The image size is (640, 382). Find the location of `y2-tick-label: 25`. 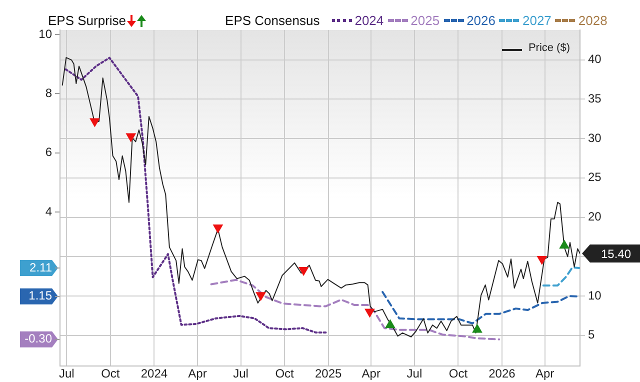

y2-tick-label: 25 is located at coordinates (595, 177).